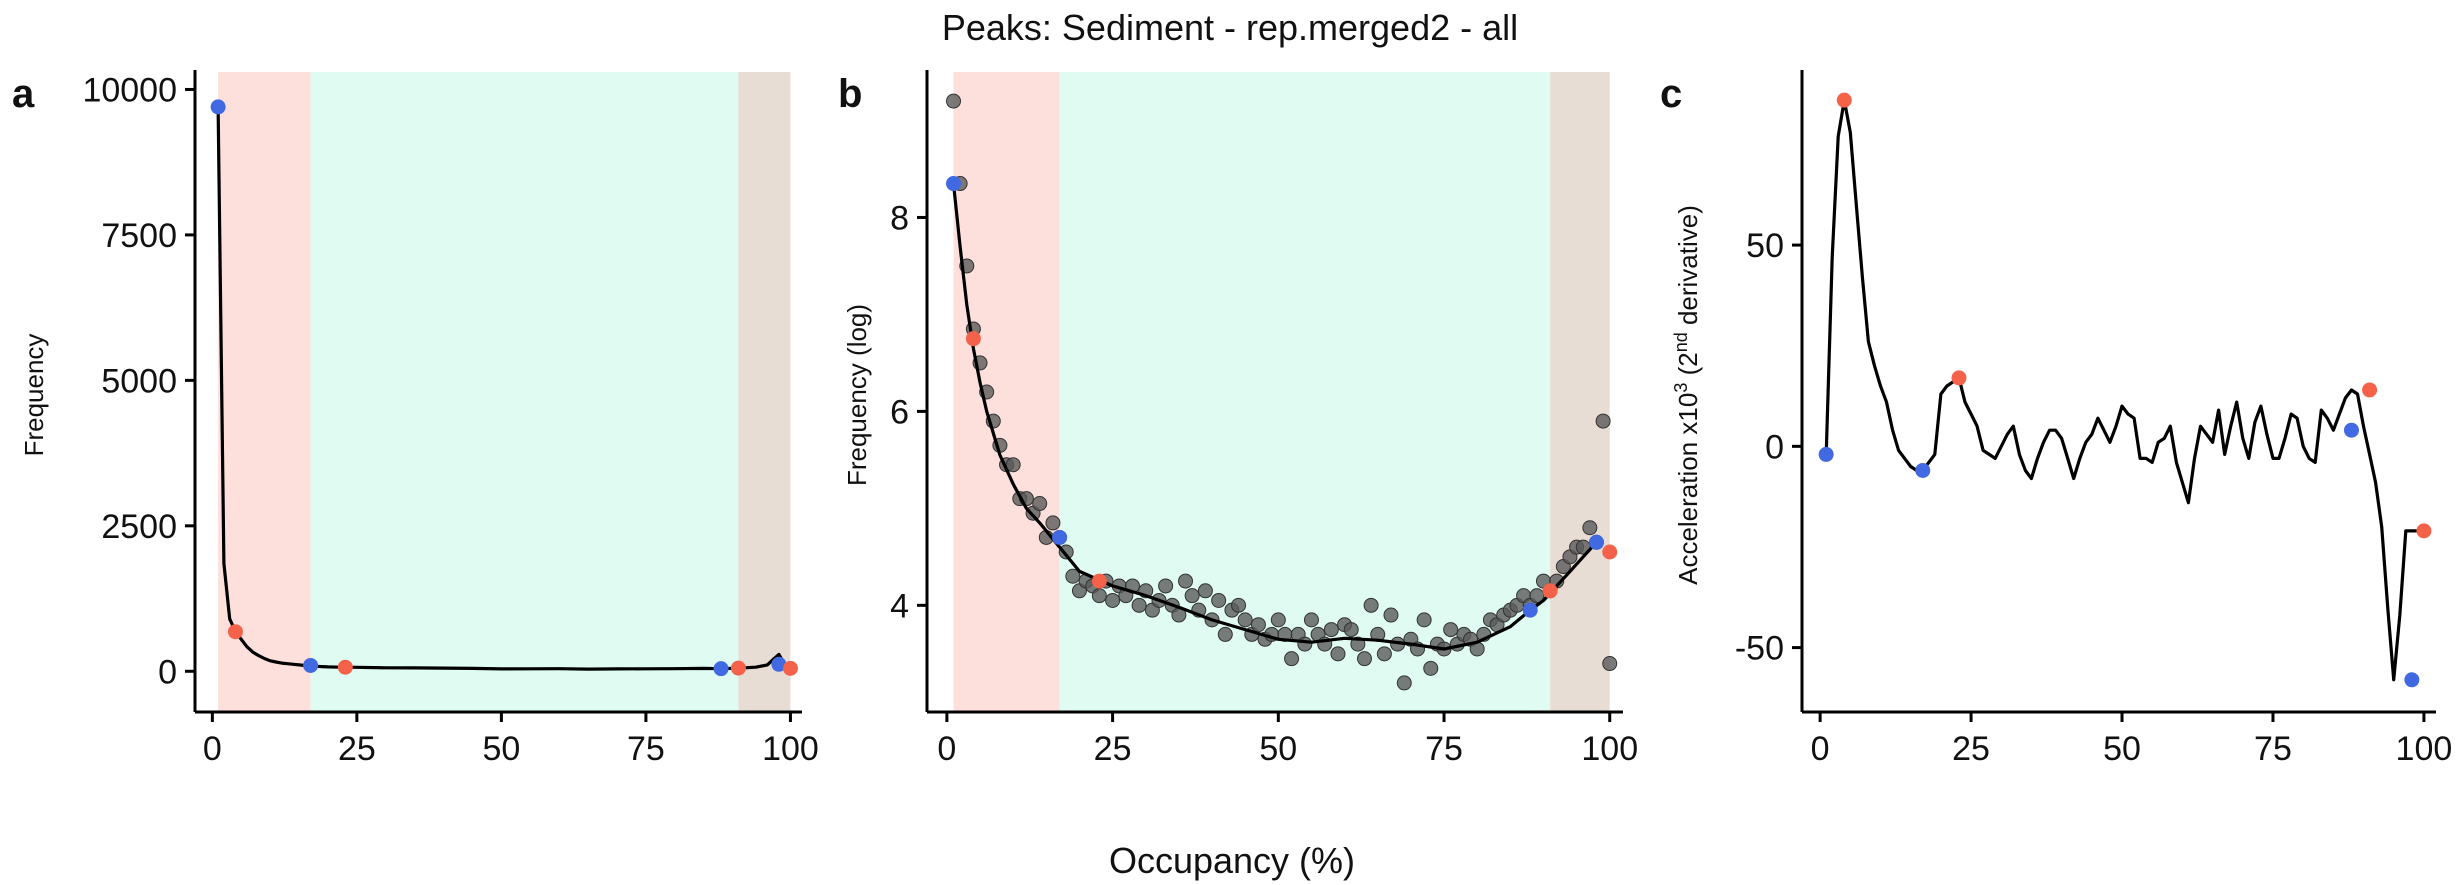 Image resolution: width=2460 pixels, height=885 pixels. I want to click on panel-b-x-tick-label: 75, so click(1444, 749).